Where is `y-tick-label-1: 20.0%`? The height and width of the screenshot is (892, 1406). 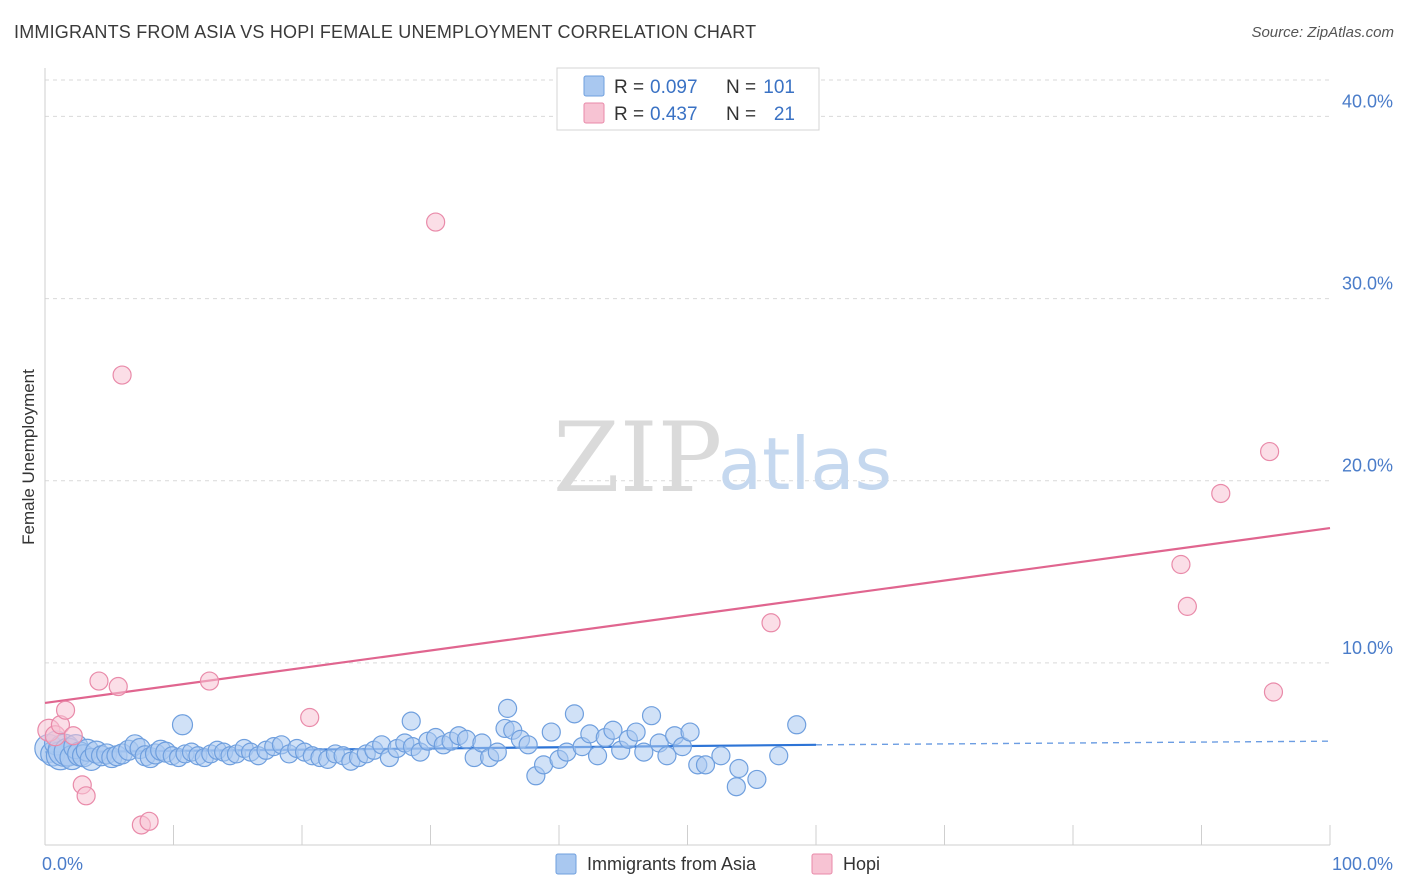 y-tick-label-1: 20.0% is located at coordinates (1367, 466).